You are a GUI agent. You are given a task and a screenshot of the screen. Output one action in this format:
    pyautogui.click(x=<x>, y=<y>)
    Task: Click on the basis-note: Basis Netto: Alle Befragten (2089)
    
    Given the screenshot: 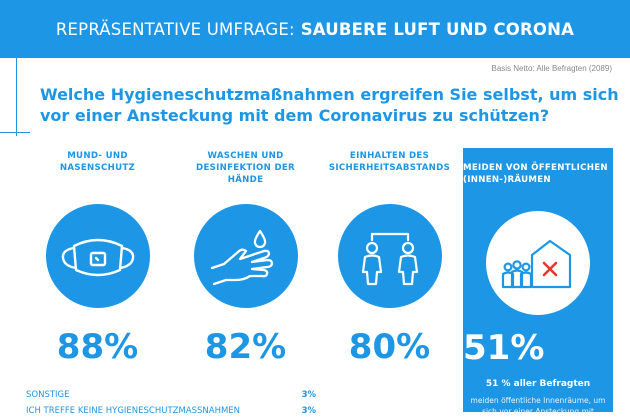 What is the action you would take?
    pyautogui.click(x=551, y=68)
    